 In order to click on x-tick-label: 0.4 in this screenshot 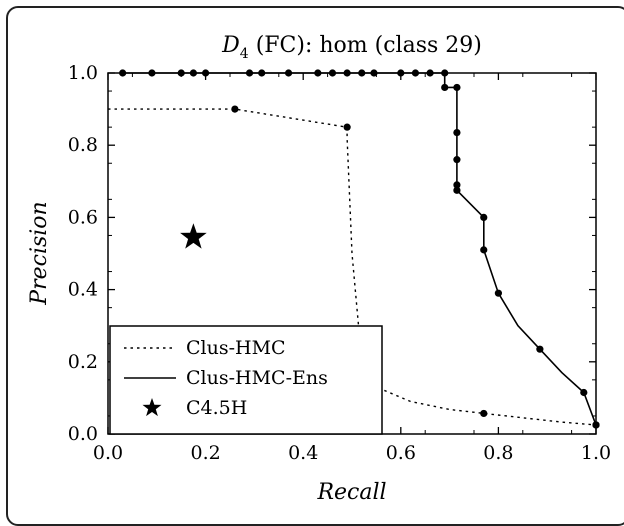, I will do `click(303, 453)`.